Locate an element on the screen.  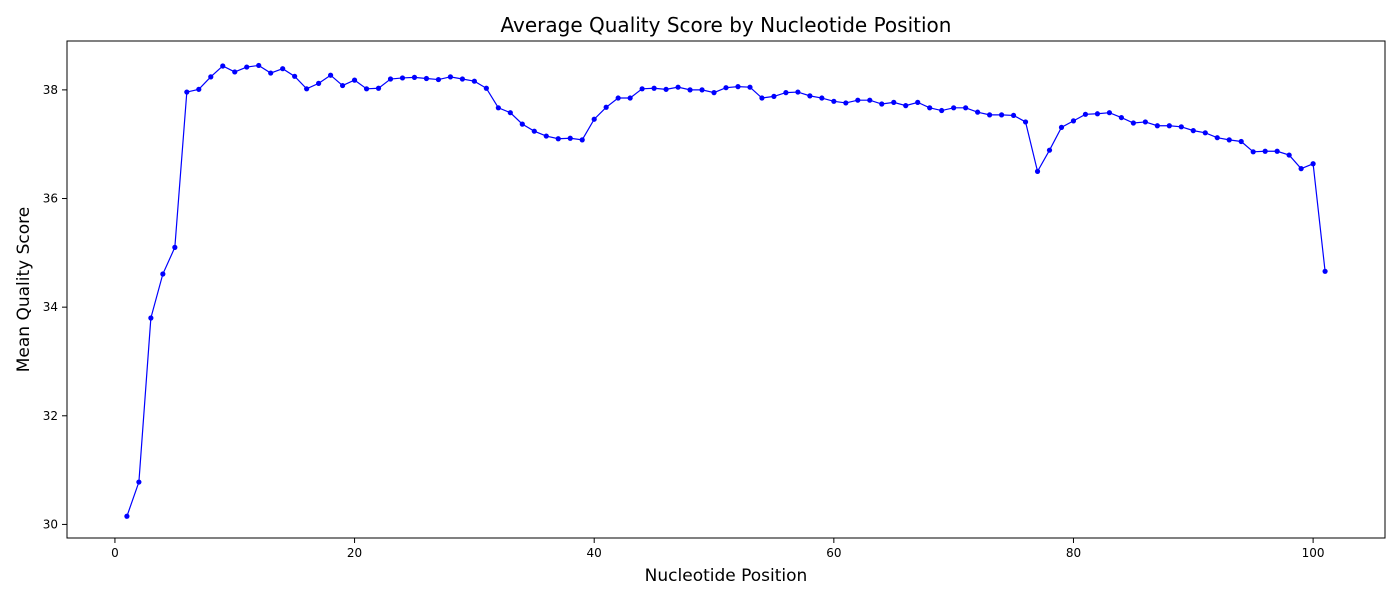
y-tick-label: 34 is located at coordinates (50, 307).